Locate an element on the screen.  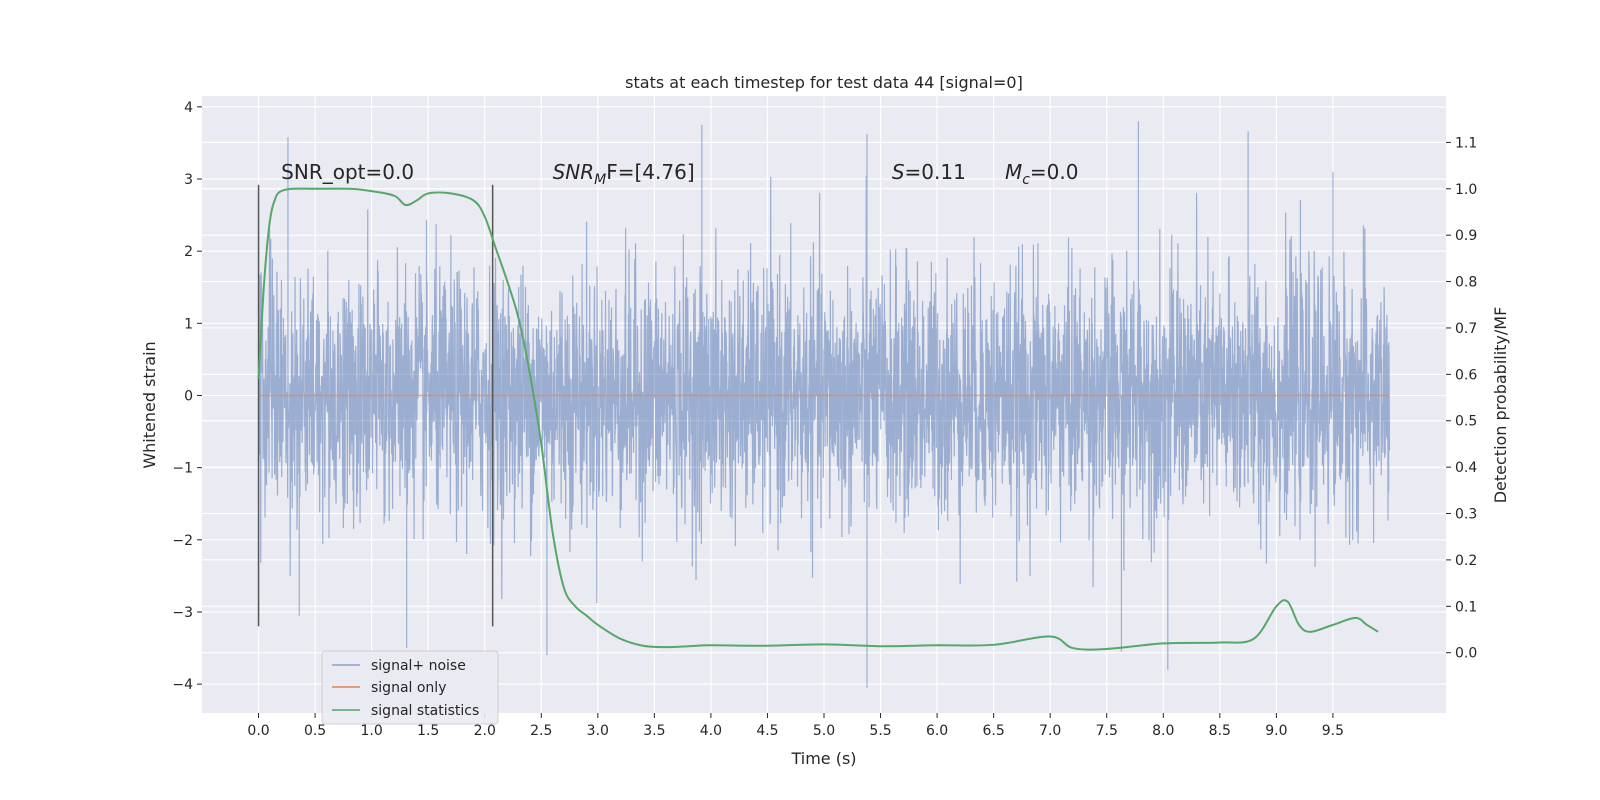
x-tick-label: 8.5 is located at coordinates (1220, 731).